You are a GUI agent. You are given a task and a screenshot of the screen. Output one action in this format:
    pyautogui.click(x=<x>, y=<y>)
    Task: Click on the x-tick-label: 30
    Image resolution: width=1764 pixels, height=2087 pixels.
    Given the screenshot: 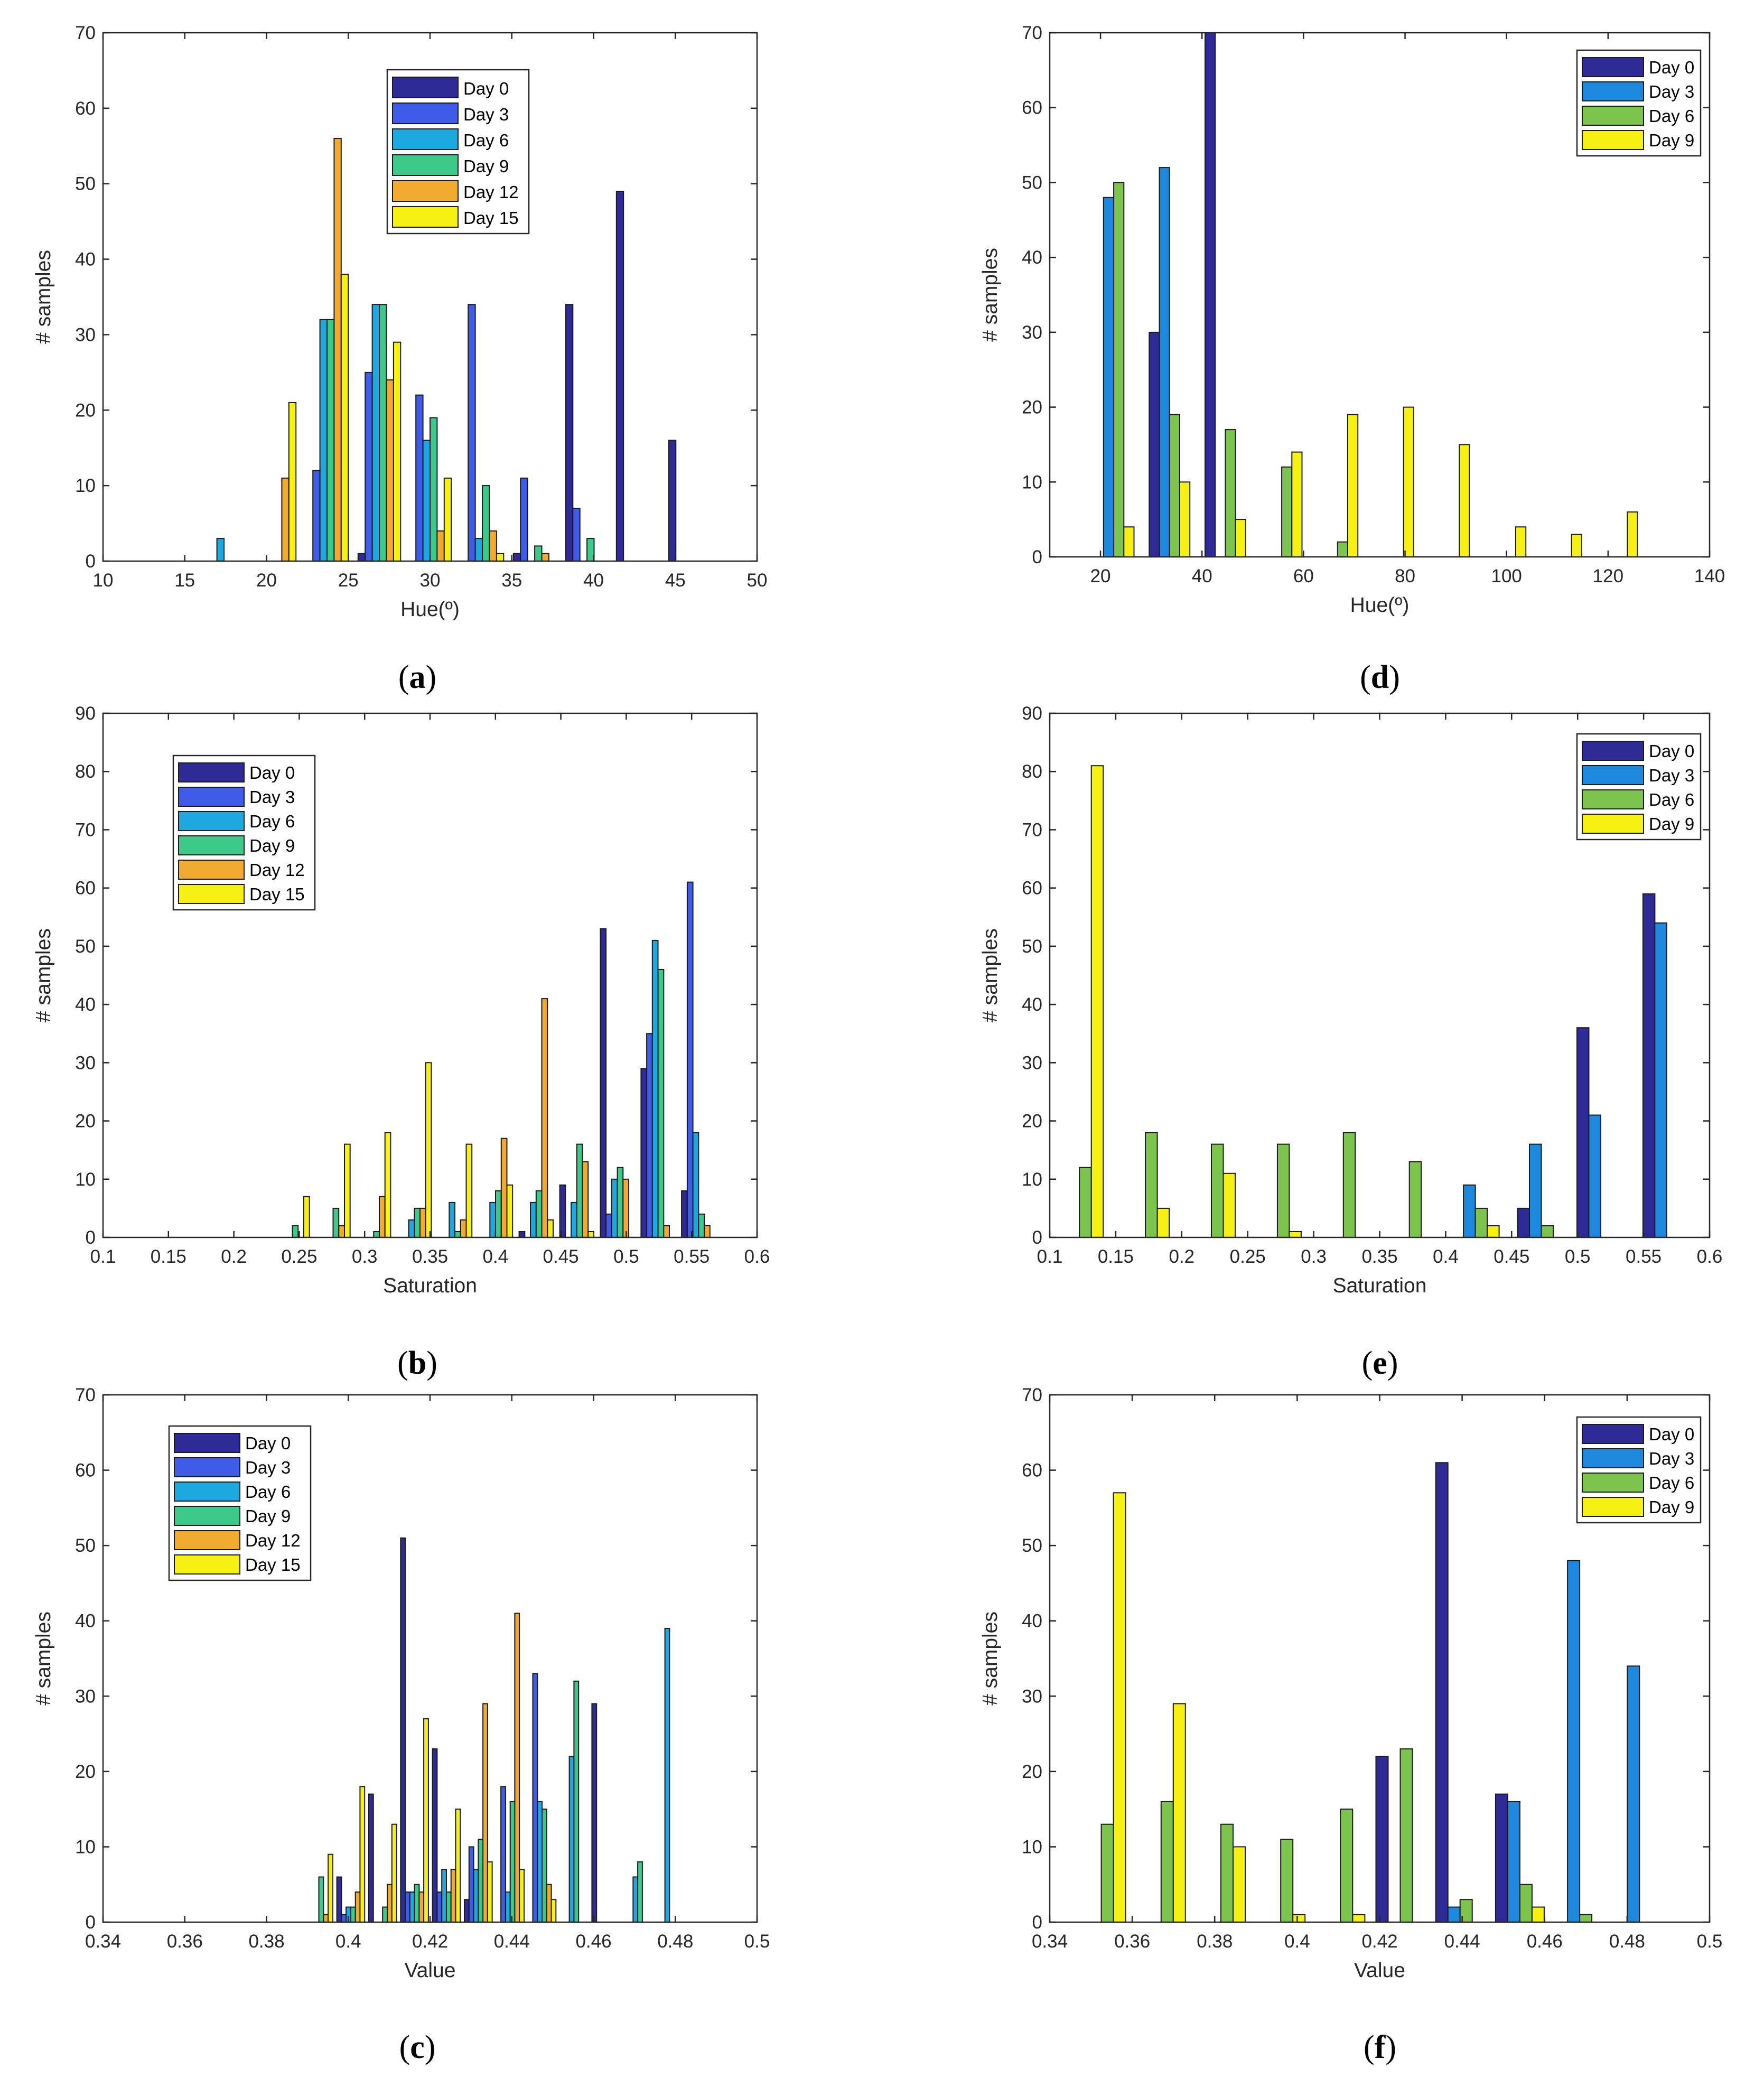 What is the action you would take?
    pyautogui.click(x=430, y=580)
    